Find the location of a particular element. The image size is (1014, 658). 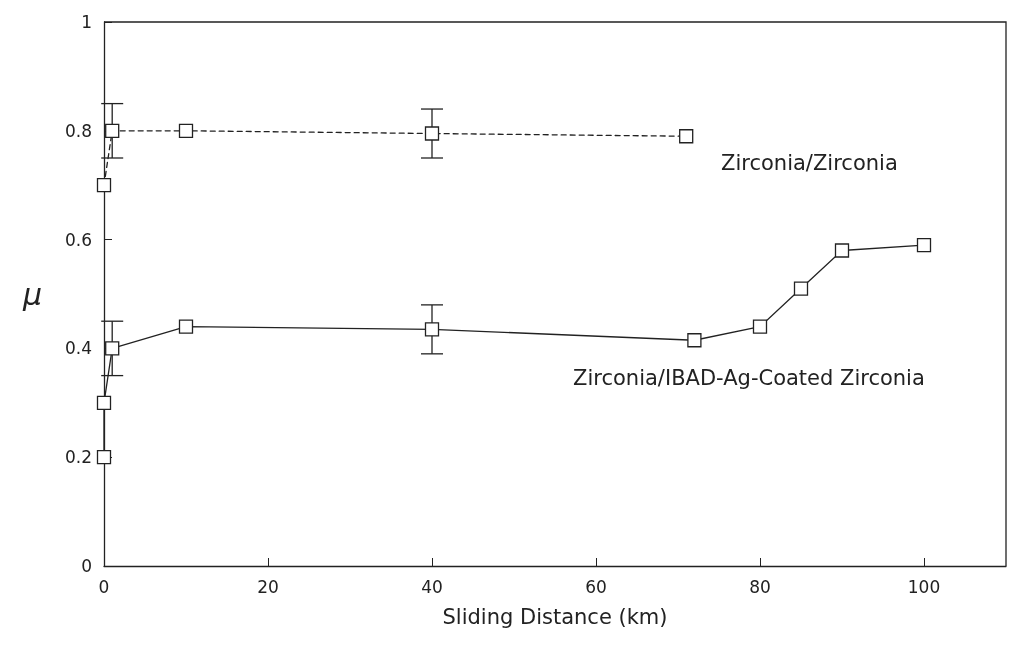

x-tick-label: 0 is located at coordinates (104, 586).